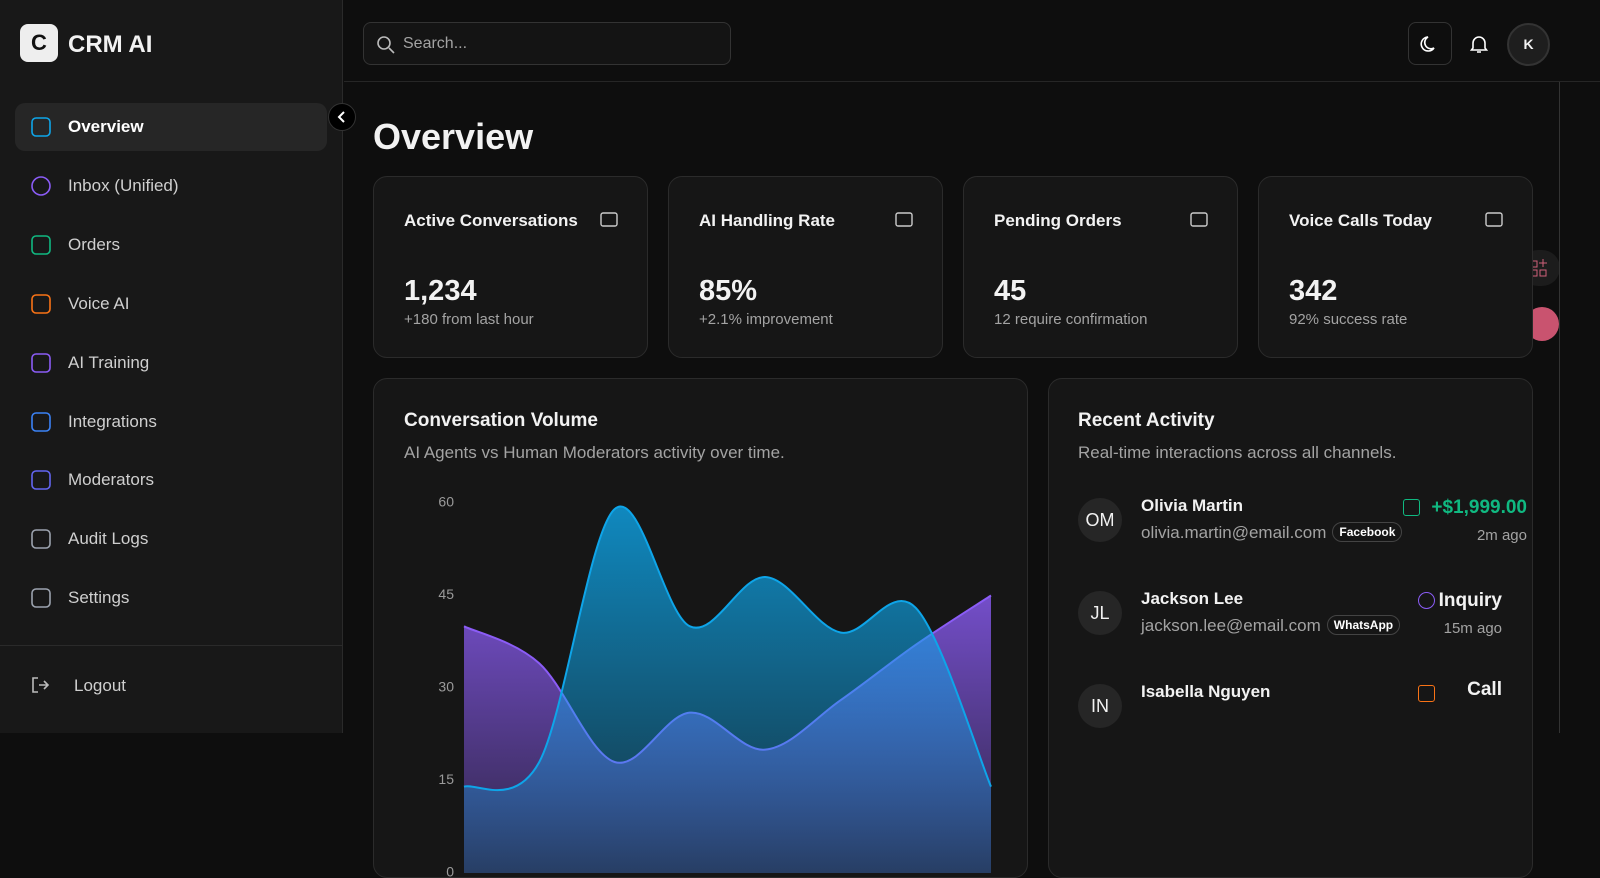  Describe the element at coordinates (728, 291) in the screenshot. I see `stat-value: 85%` at that location.